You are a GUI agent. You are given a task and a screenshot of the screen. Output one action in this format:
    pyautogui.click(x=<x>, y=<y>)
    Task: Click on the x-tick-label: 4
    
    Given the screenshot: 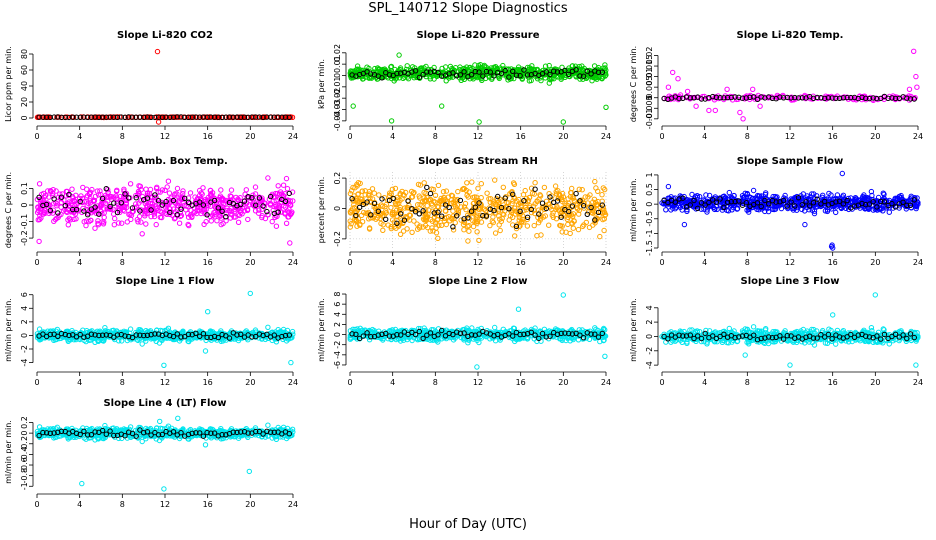 What is the action you would take?
    pyautogui.click(x=392, y=262)
    